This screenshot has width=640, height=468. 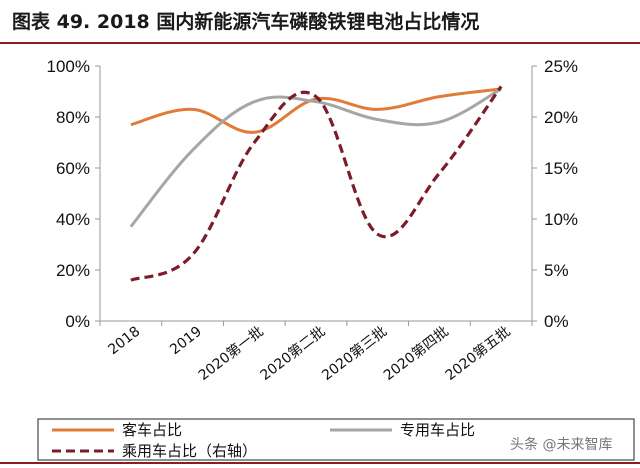 What do you see at coordinates (561, 117) in the screenshot?
I see `y-right-tick-label: 20%` at bounding box center [561, 117].